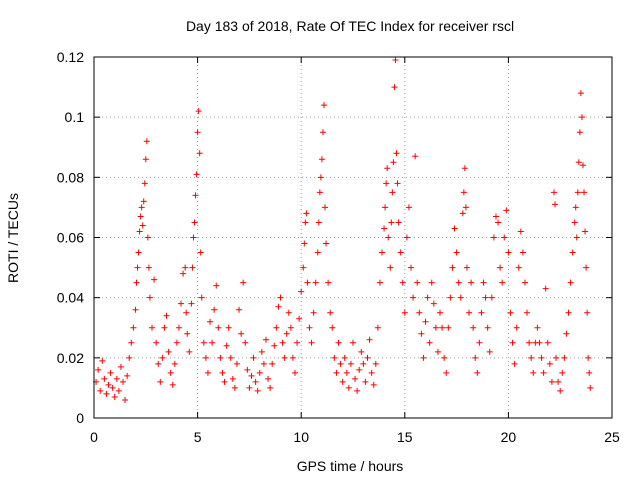  What do you see at coordinates (301, 437) in the screenshot?
I see `x-tick-label: 10` at bounding box center [301, 437].